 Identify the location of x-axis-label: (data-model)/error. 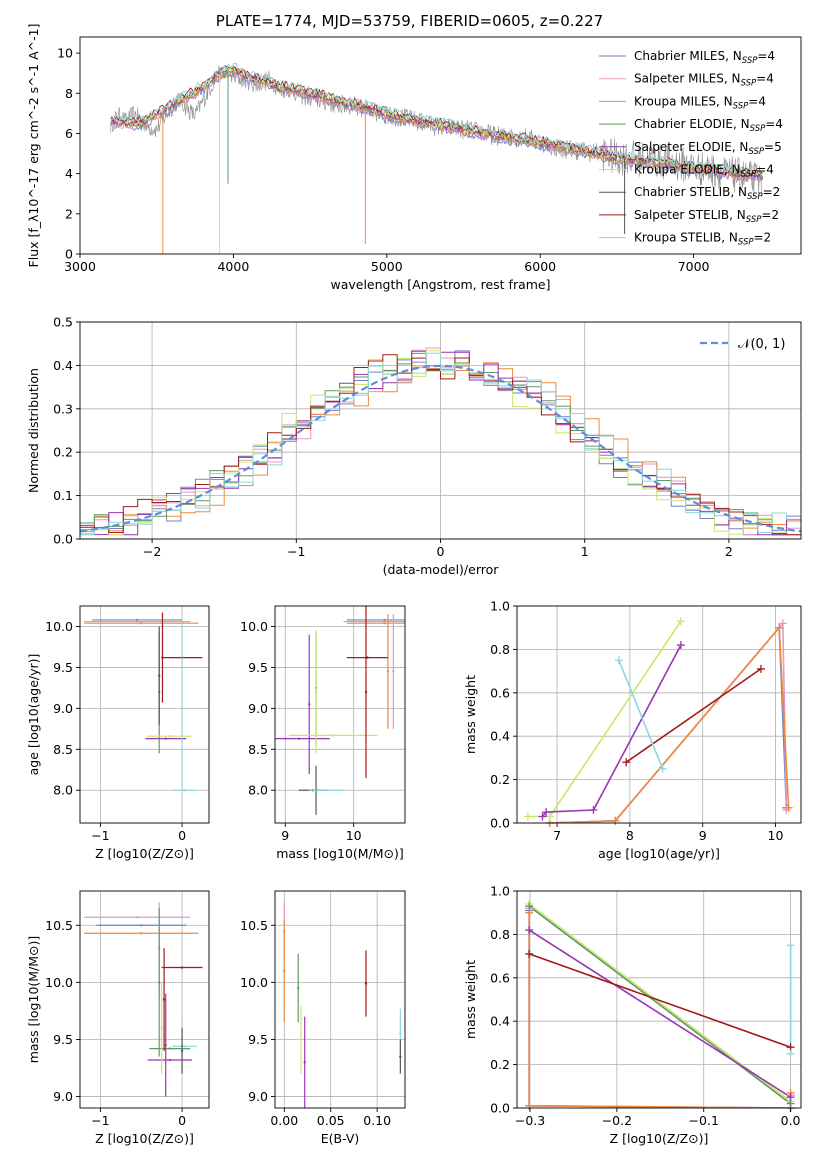
(441, 569).